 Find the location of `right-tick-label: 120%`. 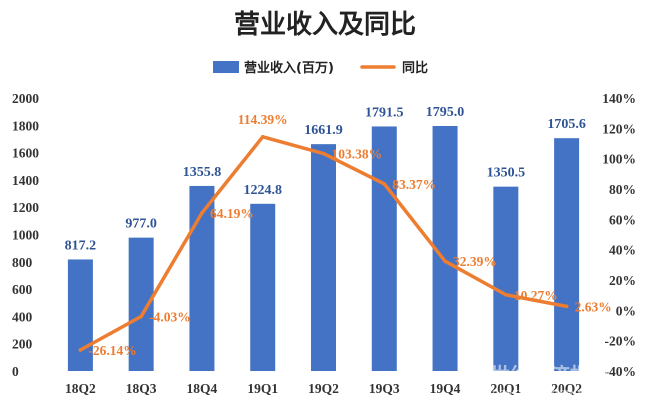

right-tick-label: 120% is located at coordinates (619, 128).